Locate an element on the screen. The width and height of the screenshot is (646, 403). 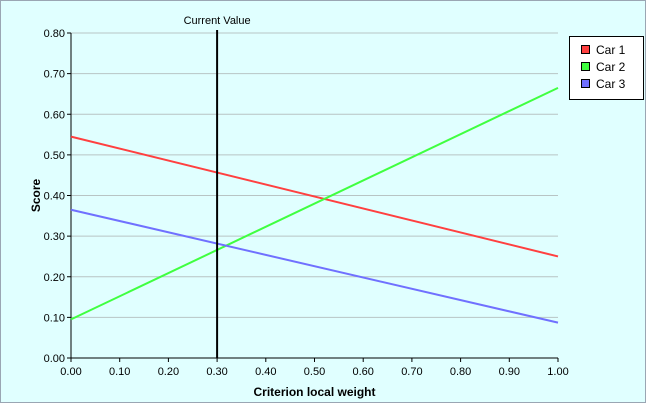
y-tick-label: 0.00 is located at coordinates (54, 359).